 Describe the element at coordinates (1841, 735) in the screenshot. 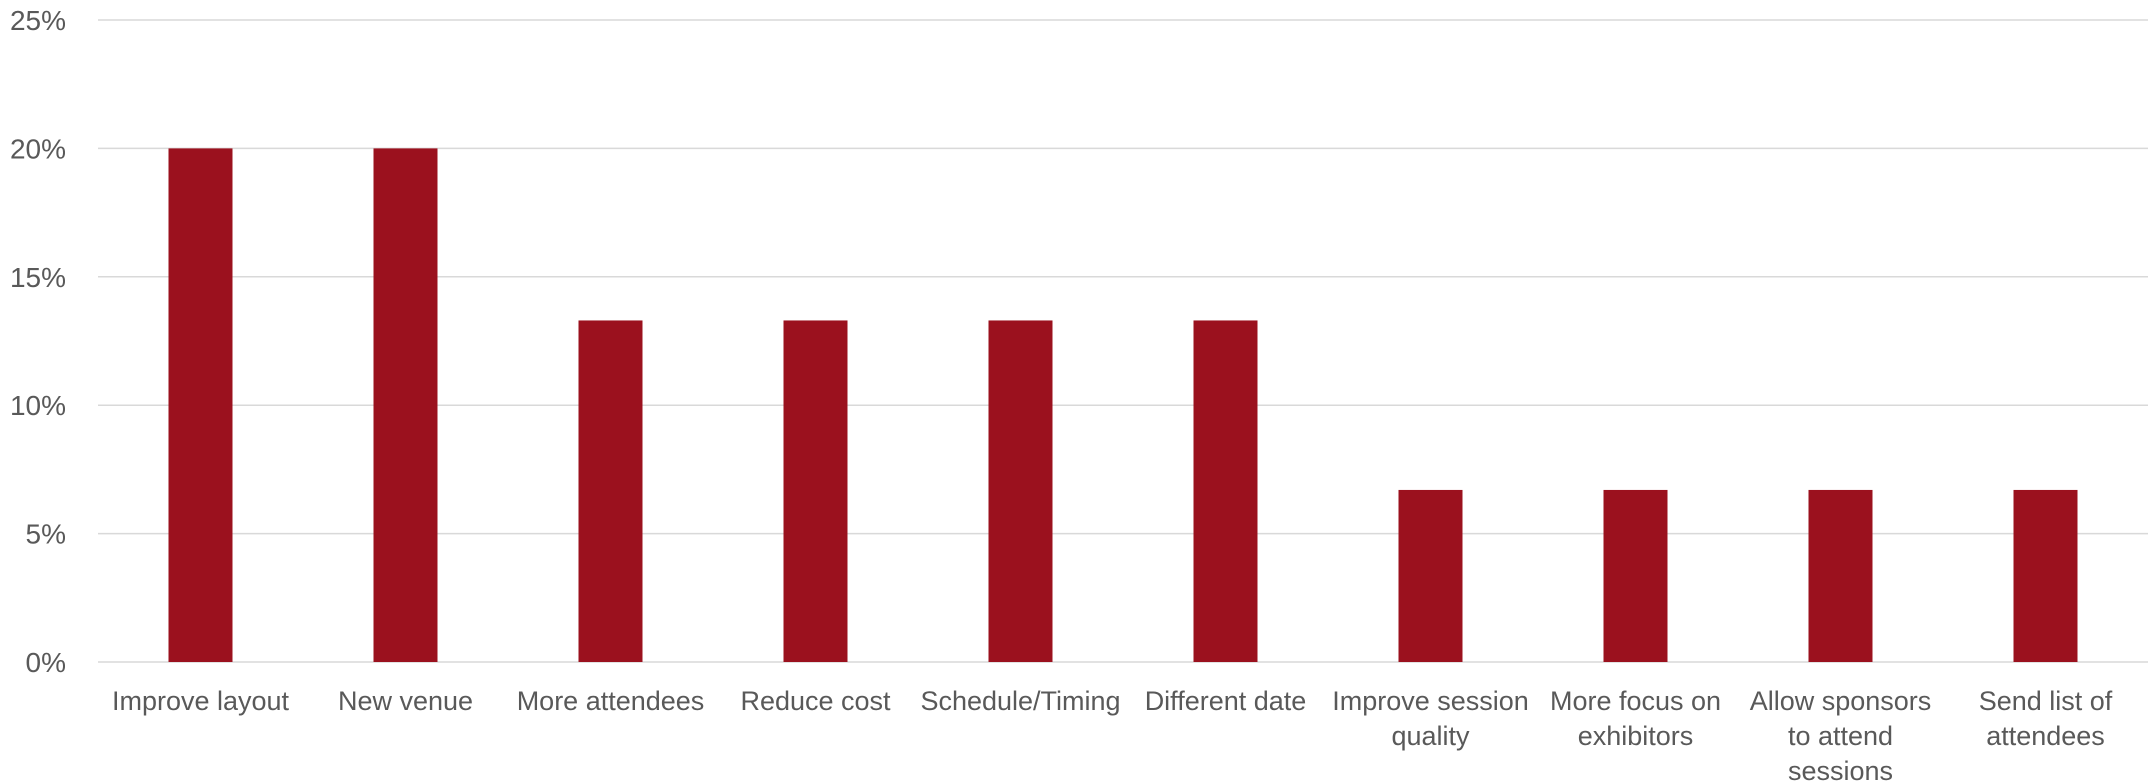

I see `x-category-label: Allow sponsors to attend sessions` at that location.